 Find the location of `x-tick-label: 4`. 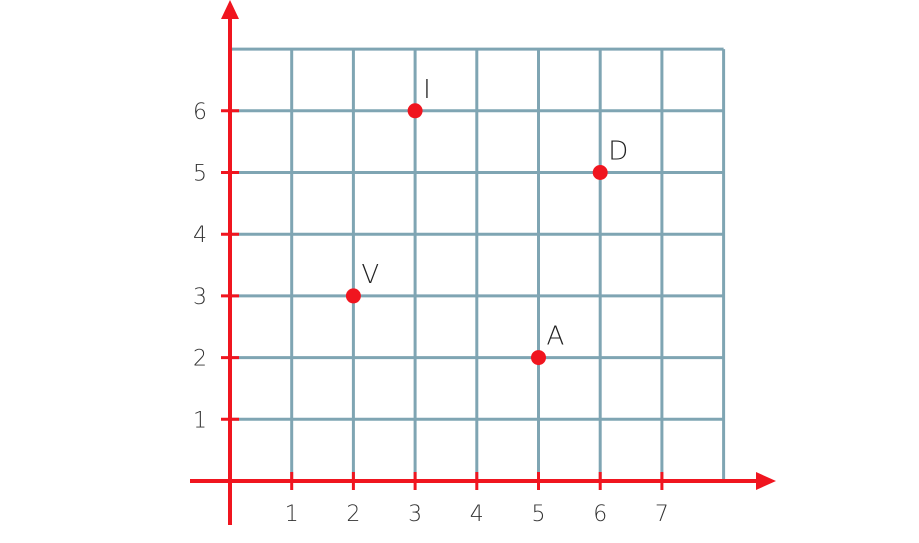

x-tick-label: 4 is located at coordinates (477, 514).